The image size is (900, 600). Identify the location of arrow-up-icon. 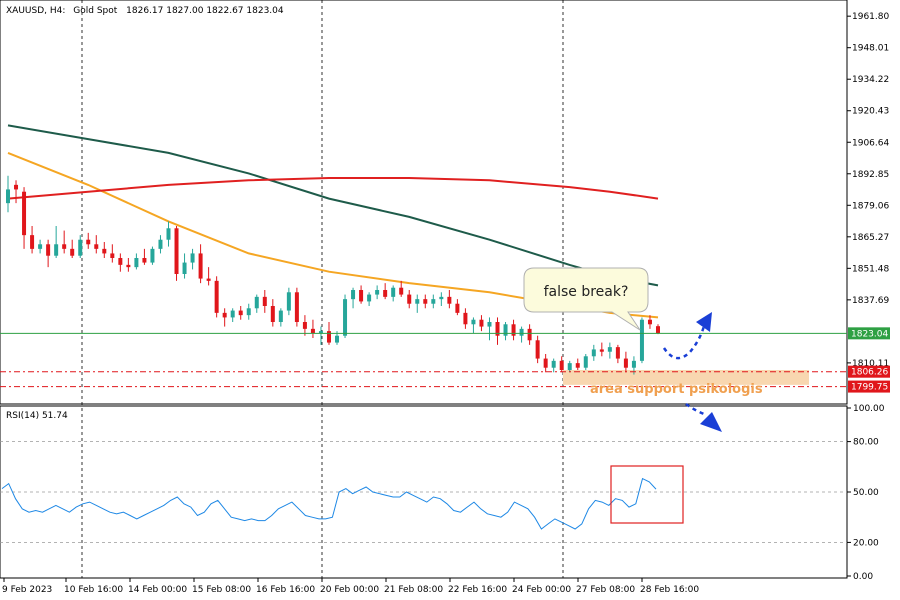
(704, 322).